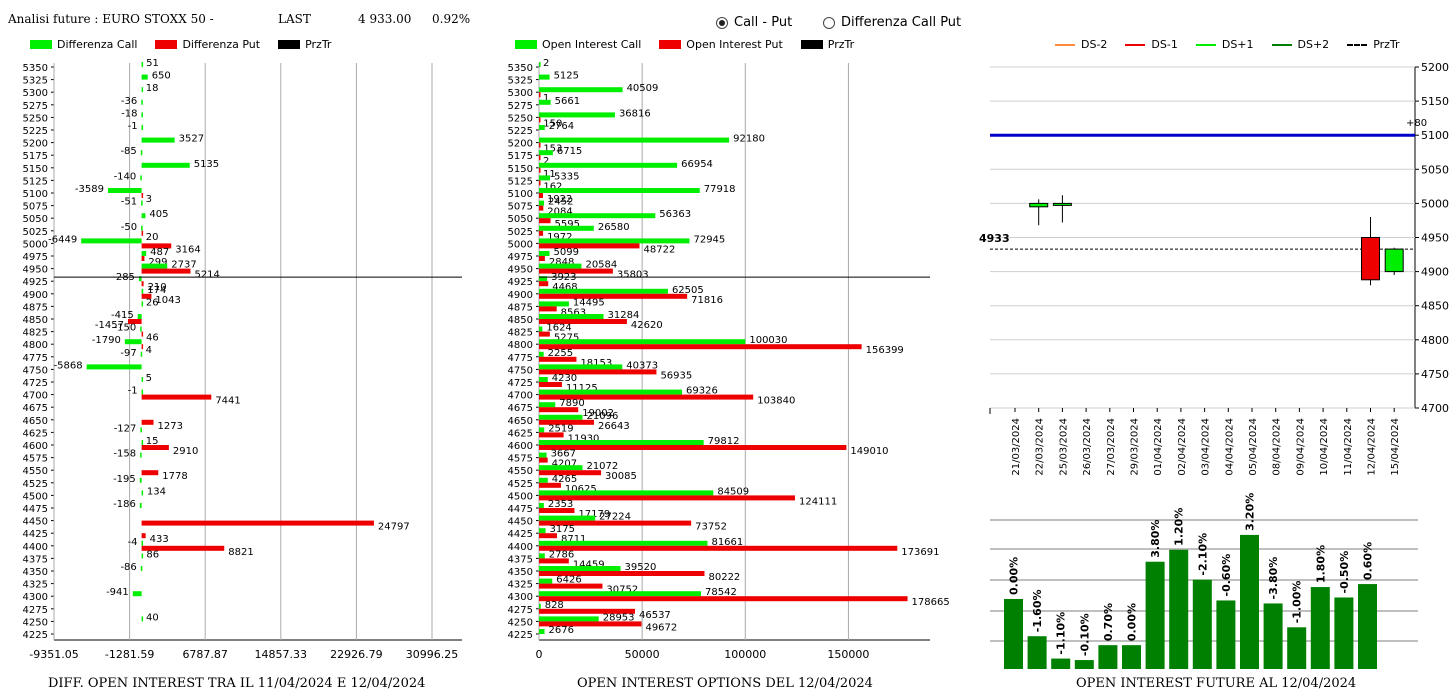  I want to click on radio-selected-icon, so click(722, 22).